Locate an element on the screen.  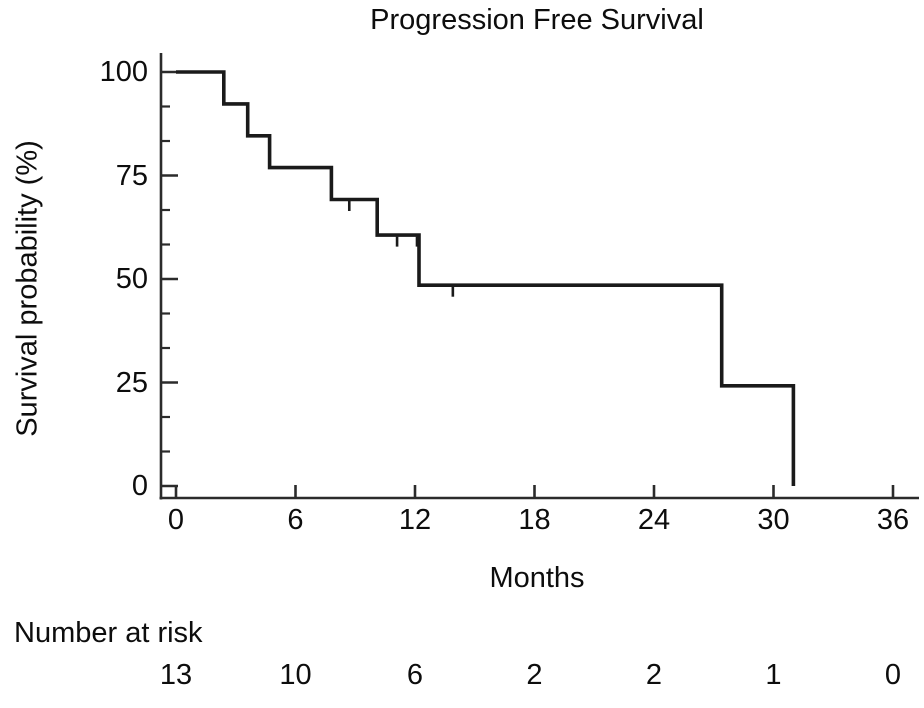
risk-count: 0 is located at coordinates (893, 675).